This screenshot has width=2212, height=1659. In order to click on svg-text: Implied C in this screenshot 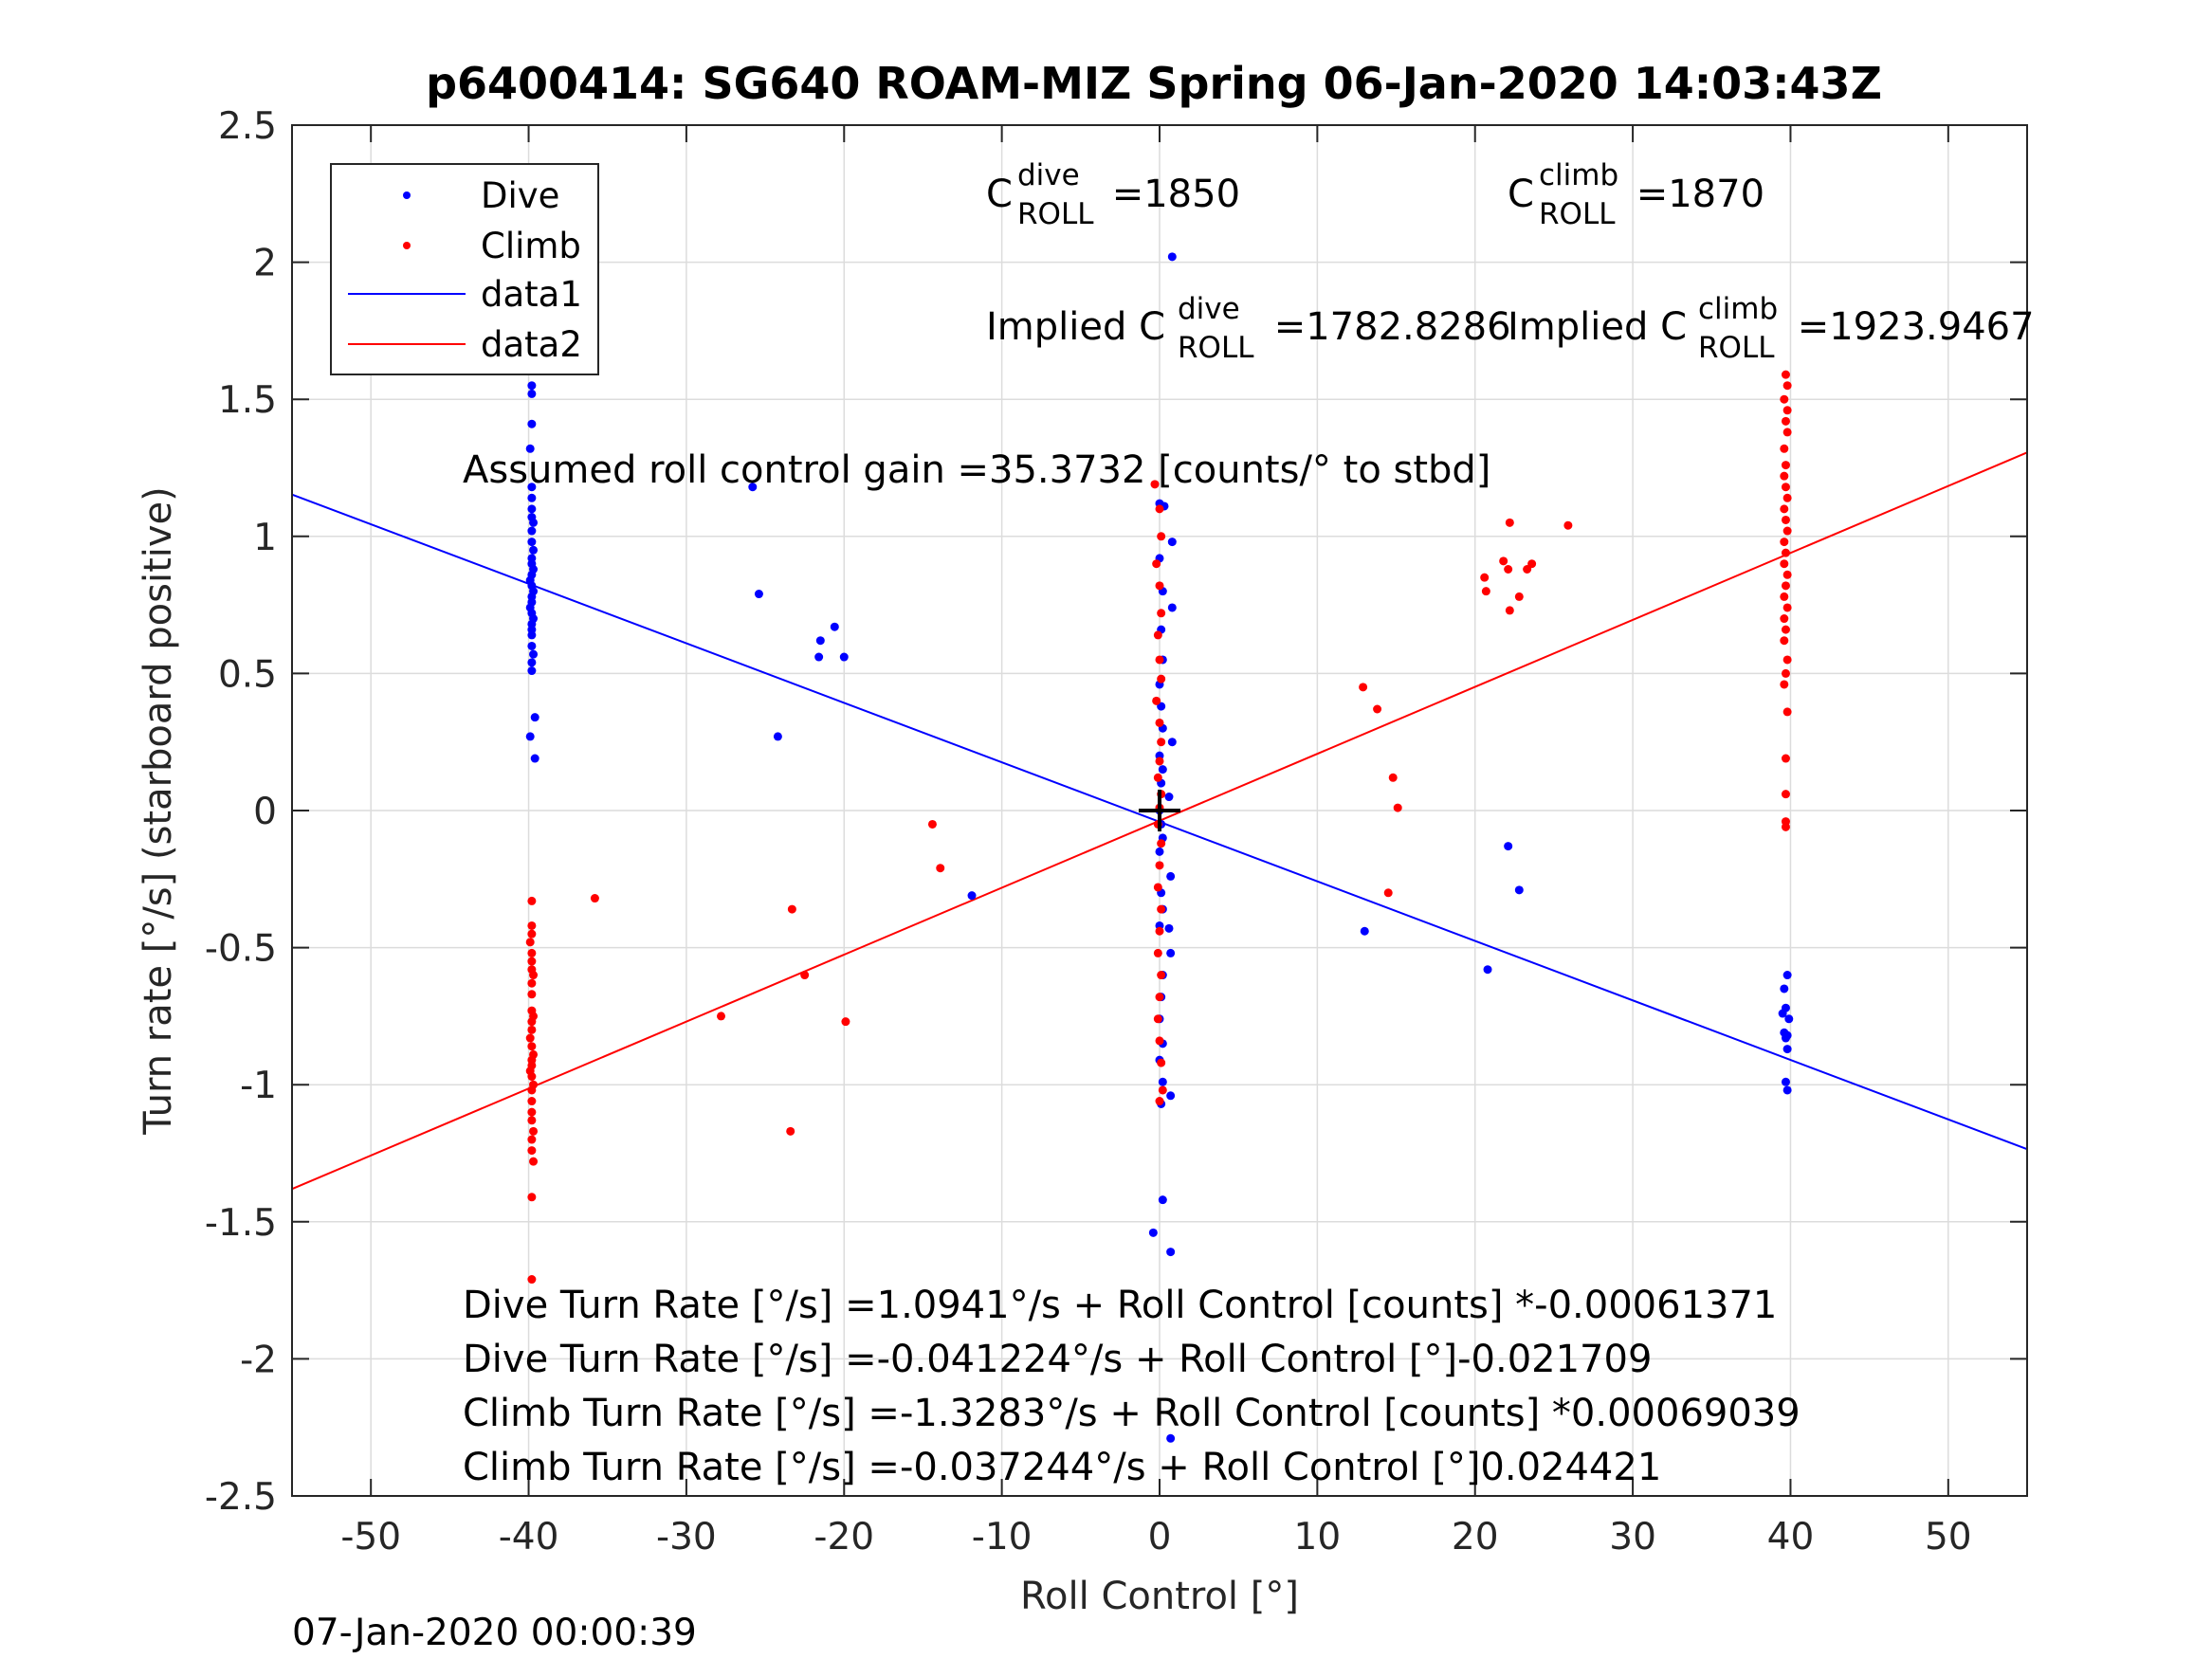, I will do `click(1075, 327)`.